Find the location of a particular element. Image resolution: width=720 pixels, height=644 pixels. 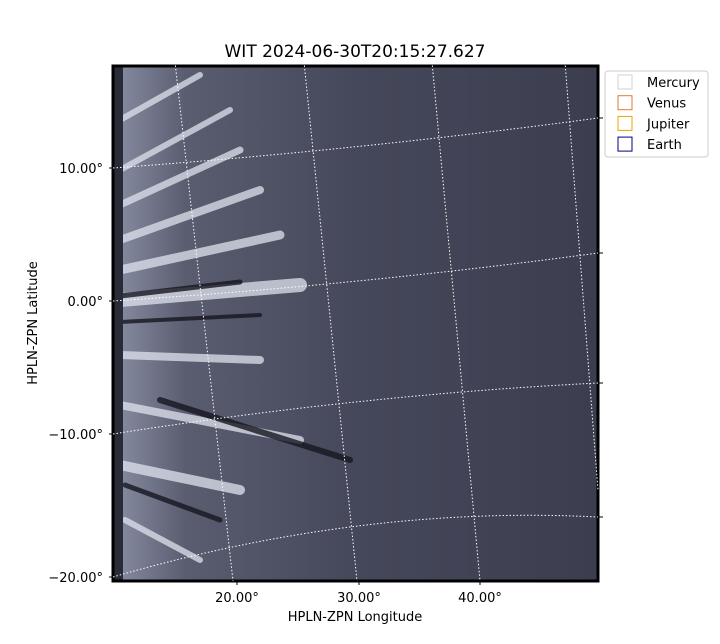

y-tick-label: −10.00° is located at coordinates (75, 435).